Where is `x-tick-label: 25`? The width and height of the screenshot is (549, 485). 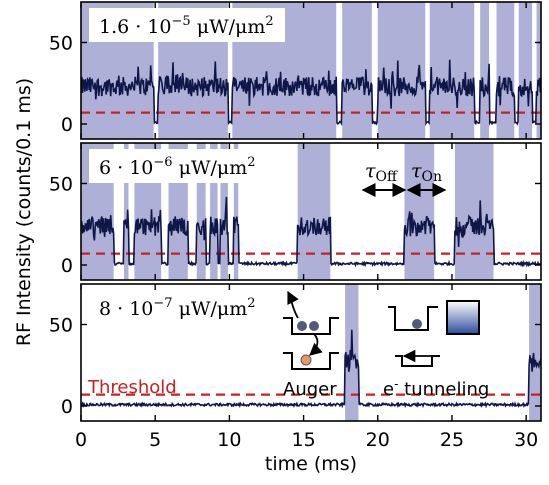 x-tick-label: 25 is located at coordinates (452, 440).